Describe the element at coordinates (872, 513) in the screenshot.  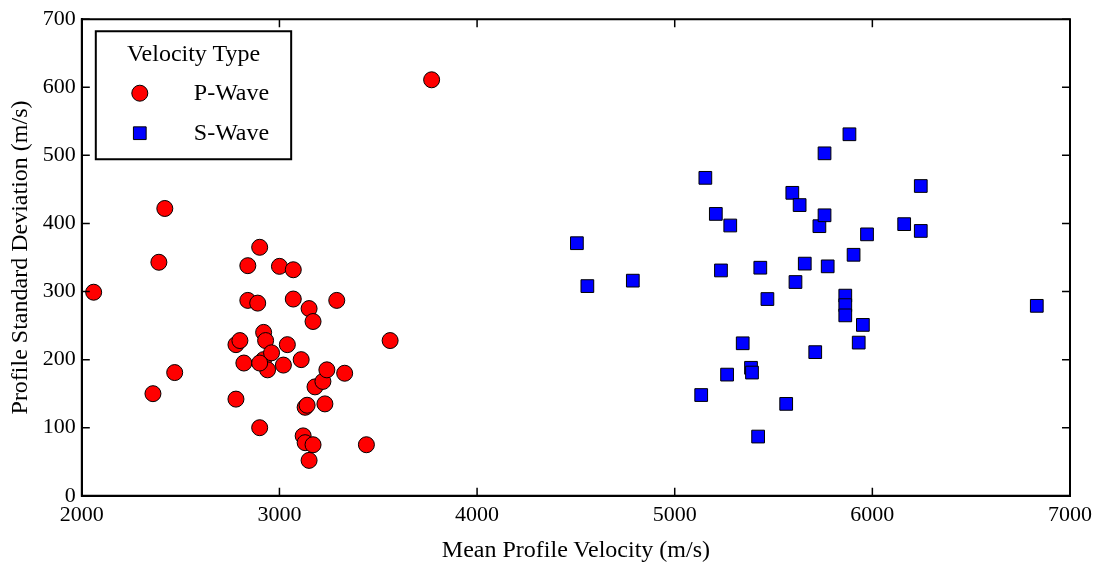
I see `x-tick-label: 6000` at that location.